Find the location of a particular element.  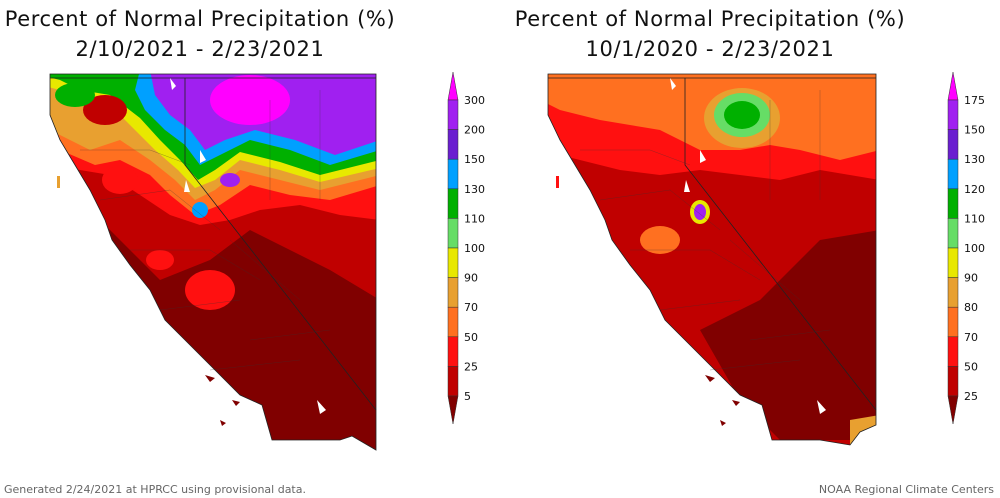

footer-noaa-credit: NOAA Regional Climate Centers is located at coordinates (906, 489).